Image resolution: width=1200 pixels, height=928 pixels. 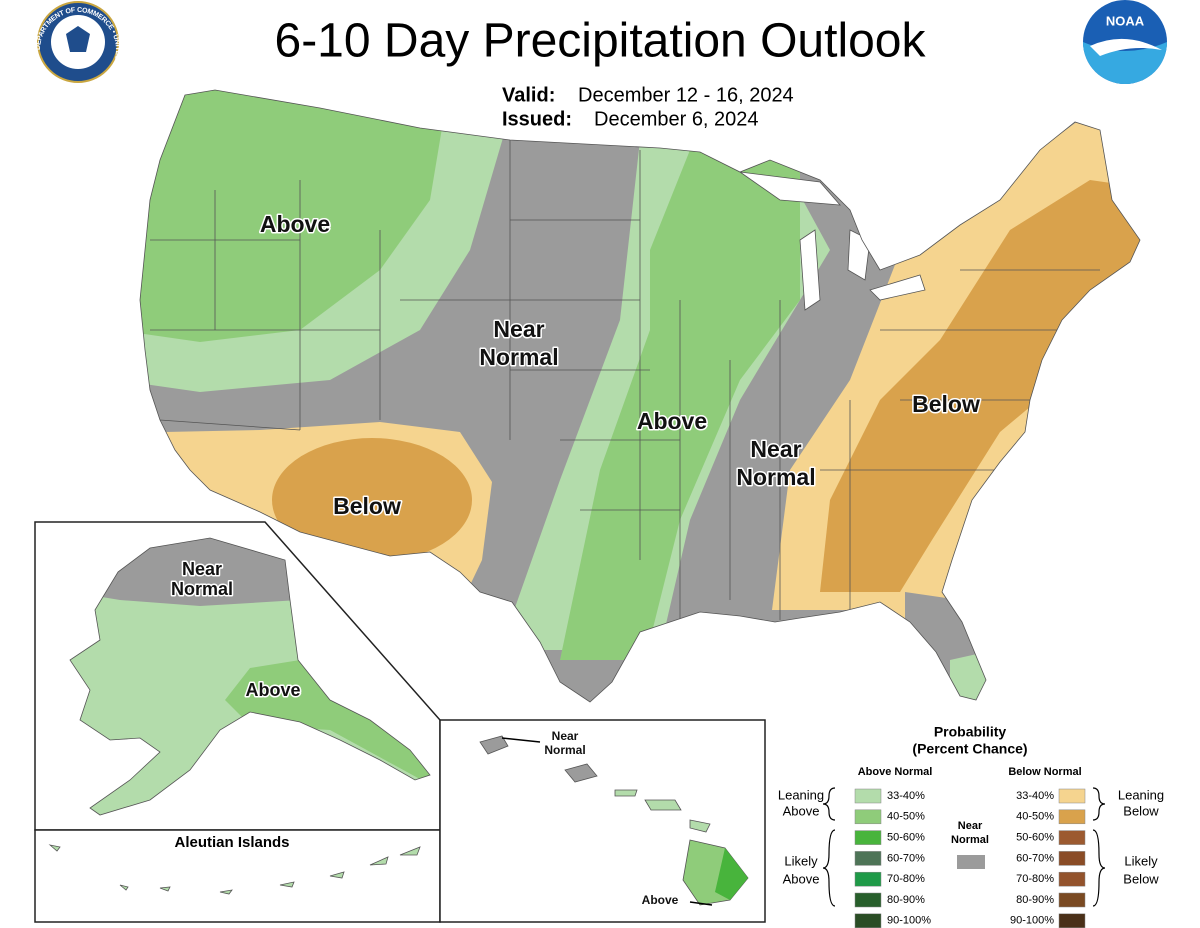 What do you see at coordinates (970, 732) in the screenshot?
I see `legend-title: Probability` at bounding box center [970, 732].